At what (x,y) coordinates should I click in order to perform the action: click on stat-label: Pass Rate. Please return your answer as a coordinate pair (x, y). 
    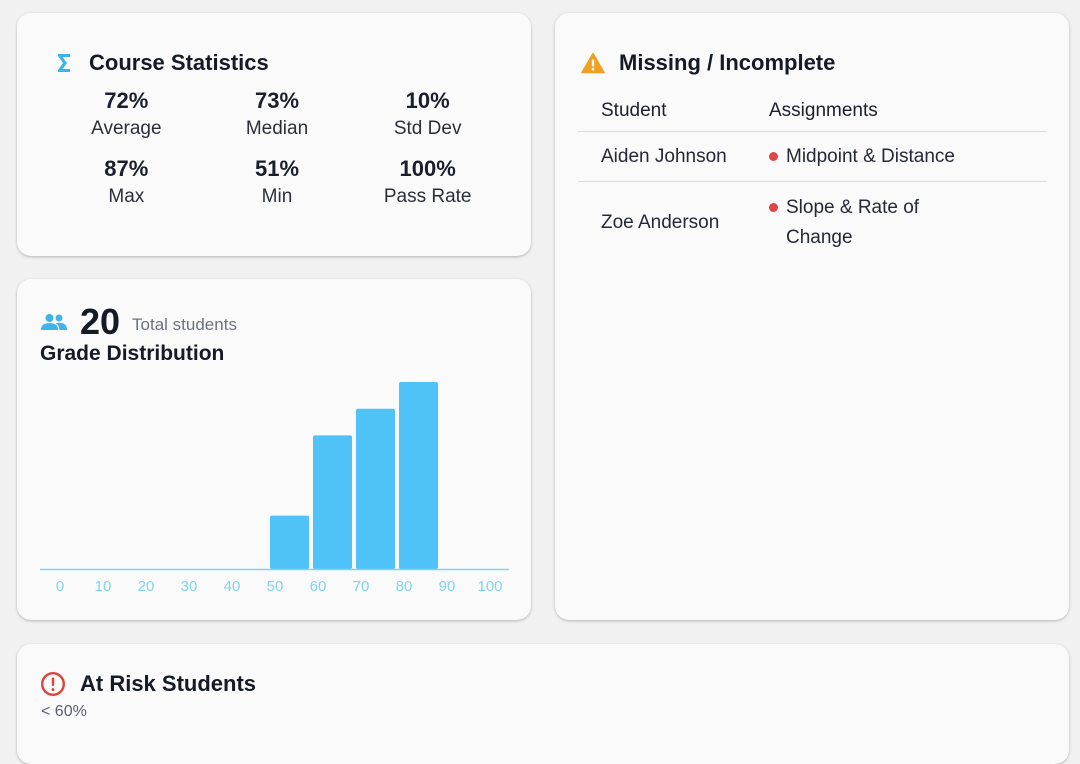
    Looking at the image, I should click on (427, 196).